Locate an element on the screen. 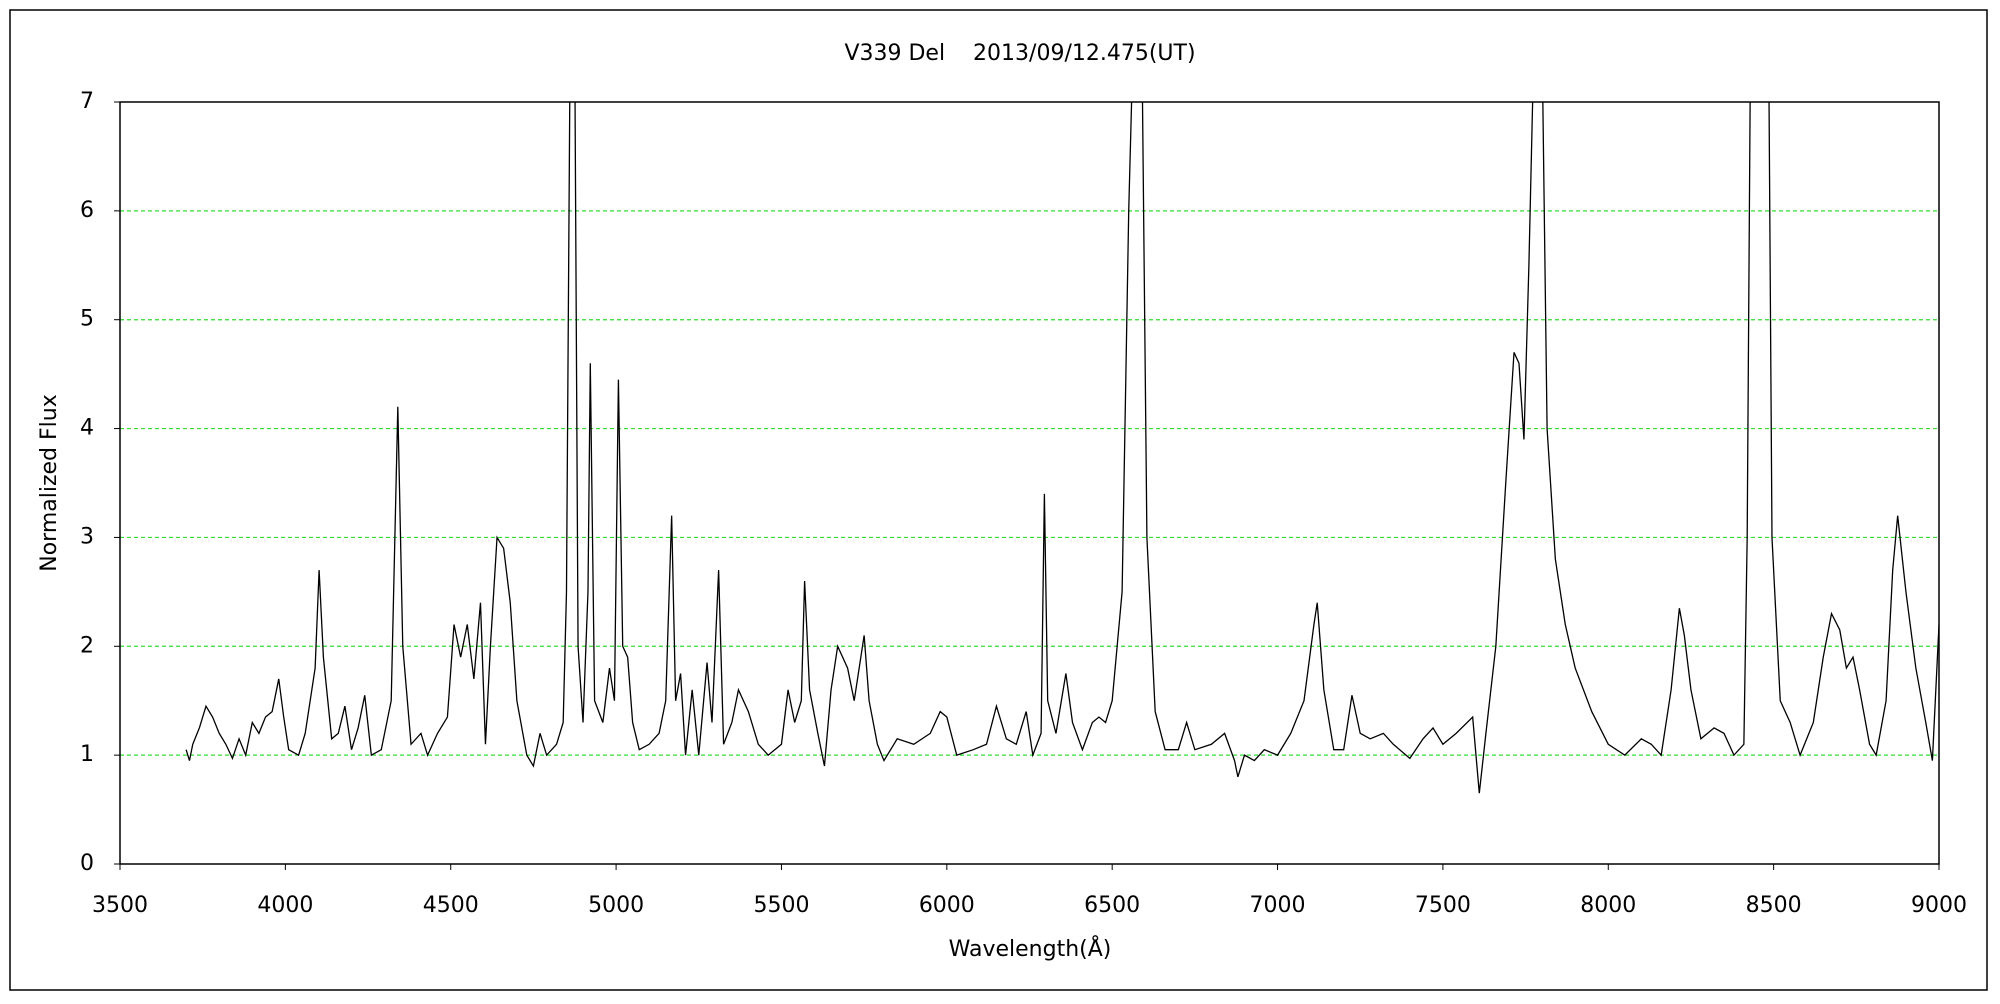  x-tick-label: 5500 is located at coordinates (781, 905).